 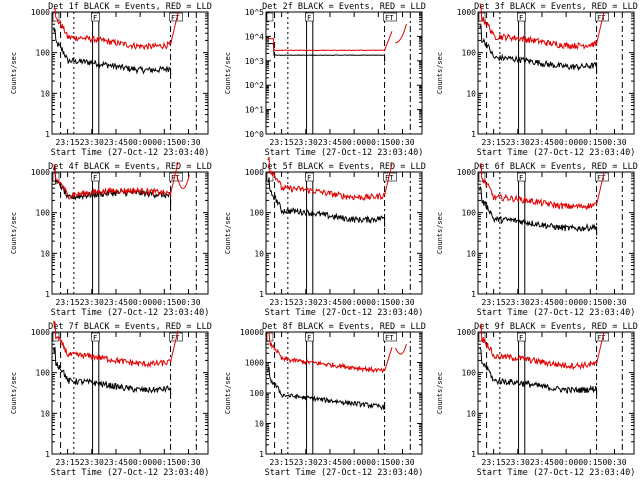 I want to click on y-tick-label: 10^2, so click(x=254, y=85).